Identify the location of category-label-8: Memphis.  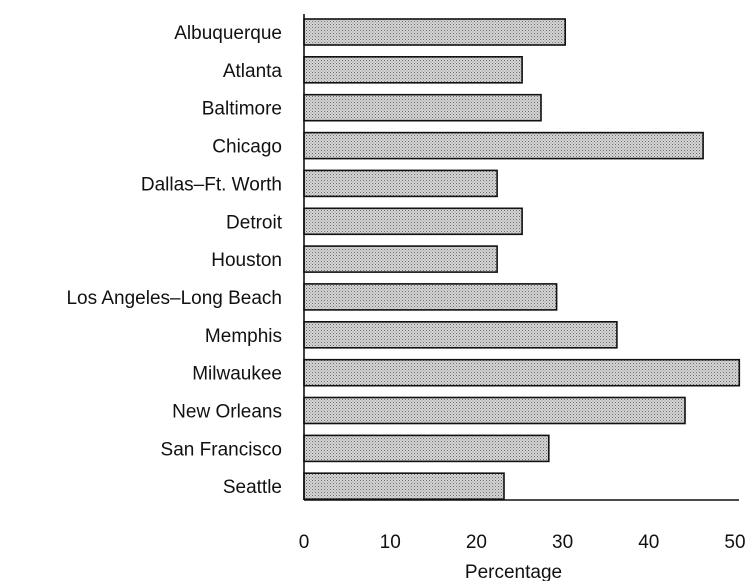
(243, 336).